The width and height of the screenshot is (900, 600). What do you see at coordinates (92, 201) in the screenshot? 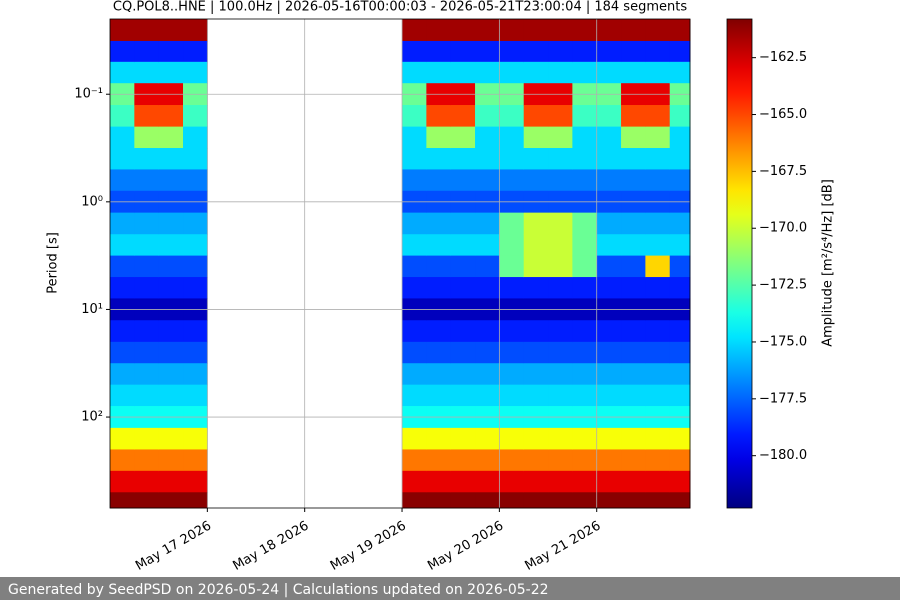
I see `y-tick-label: 10⁰` at bounding box center [92, 201].